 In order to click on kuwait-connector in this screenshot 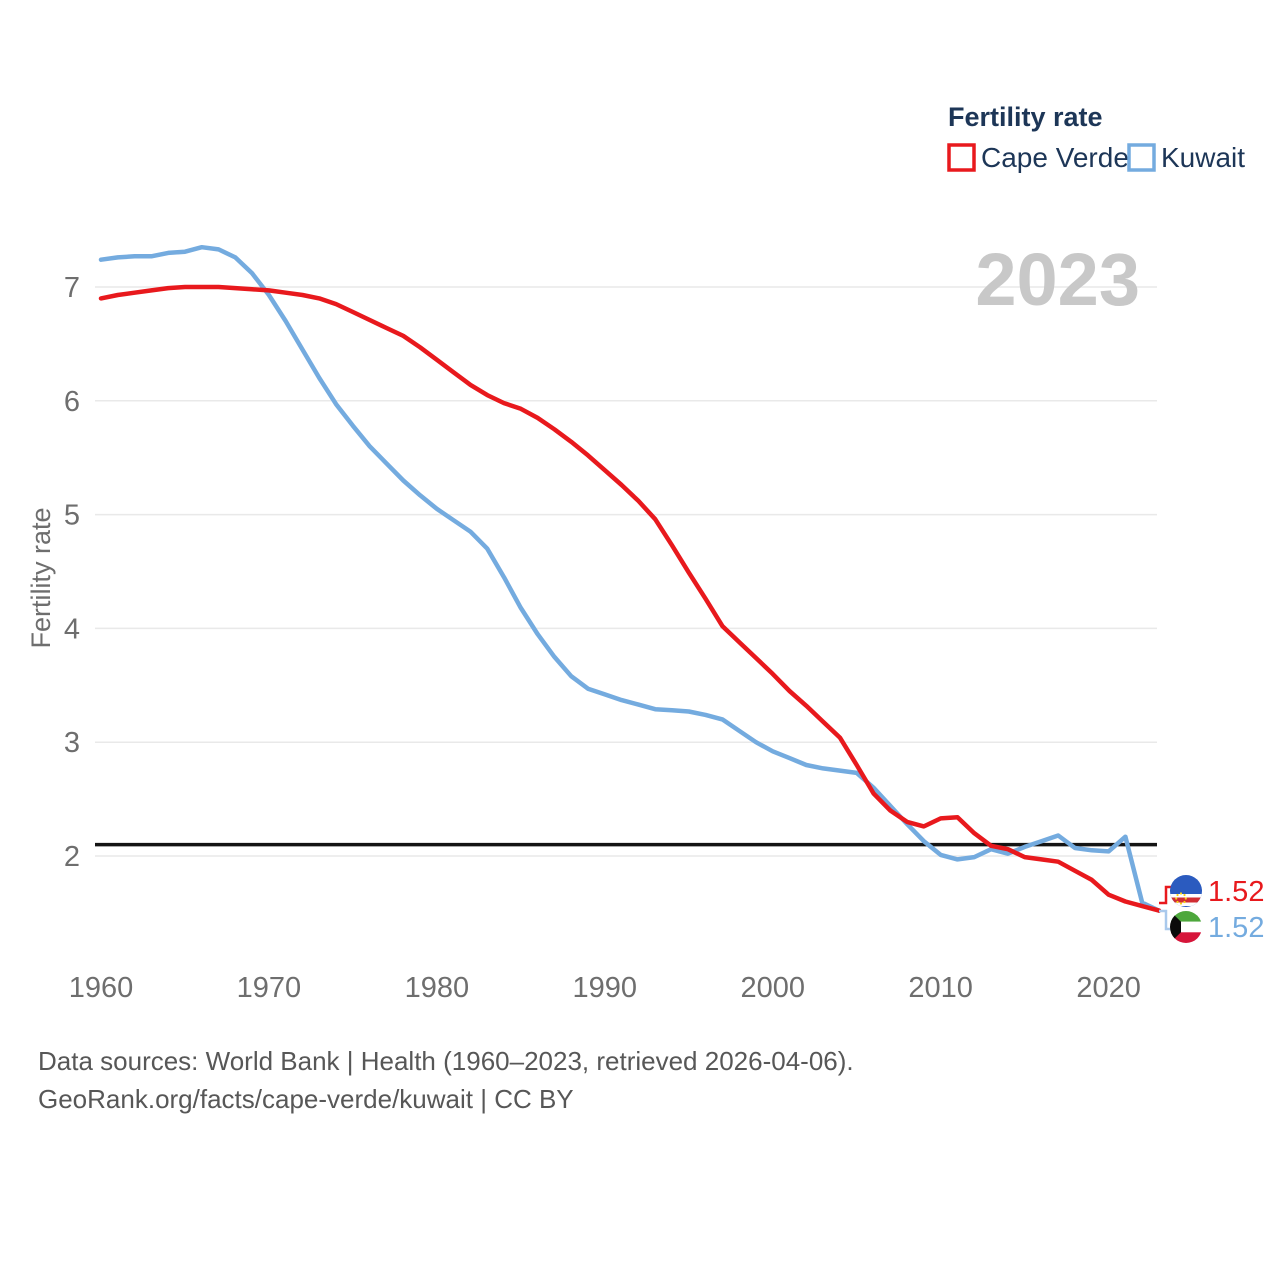, I will do `click(1165, 920)`.